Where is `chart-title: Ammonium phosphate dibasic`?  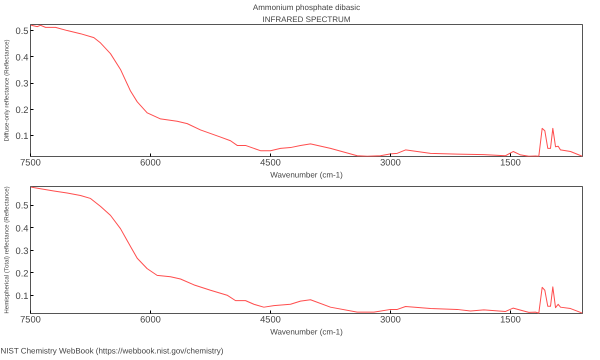
chart-title: Ammonium phosphate dibasic is located at coordinates (306, 7).